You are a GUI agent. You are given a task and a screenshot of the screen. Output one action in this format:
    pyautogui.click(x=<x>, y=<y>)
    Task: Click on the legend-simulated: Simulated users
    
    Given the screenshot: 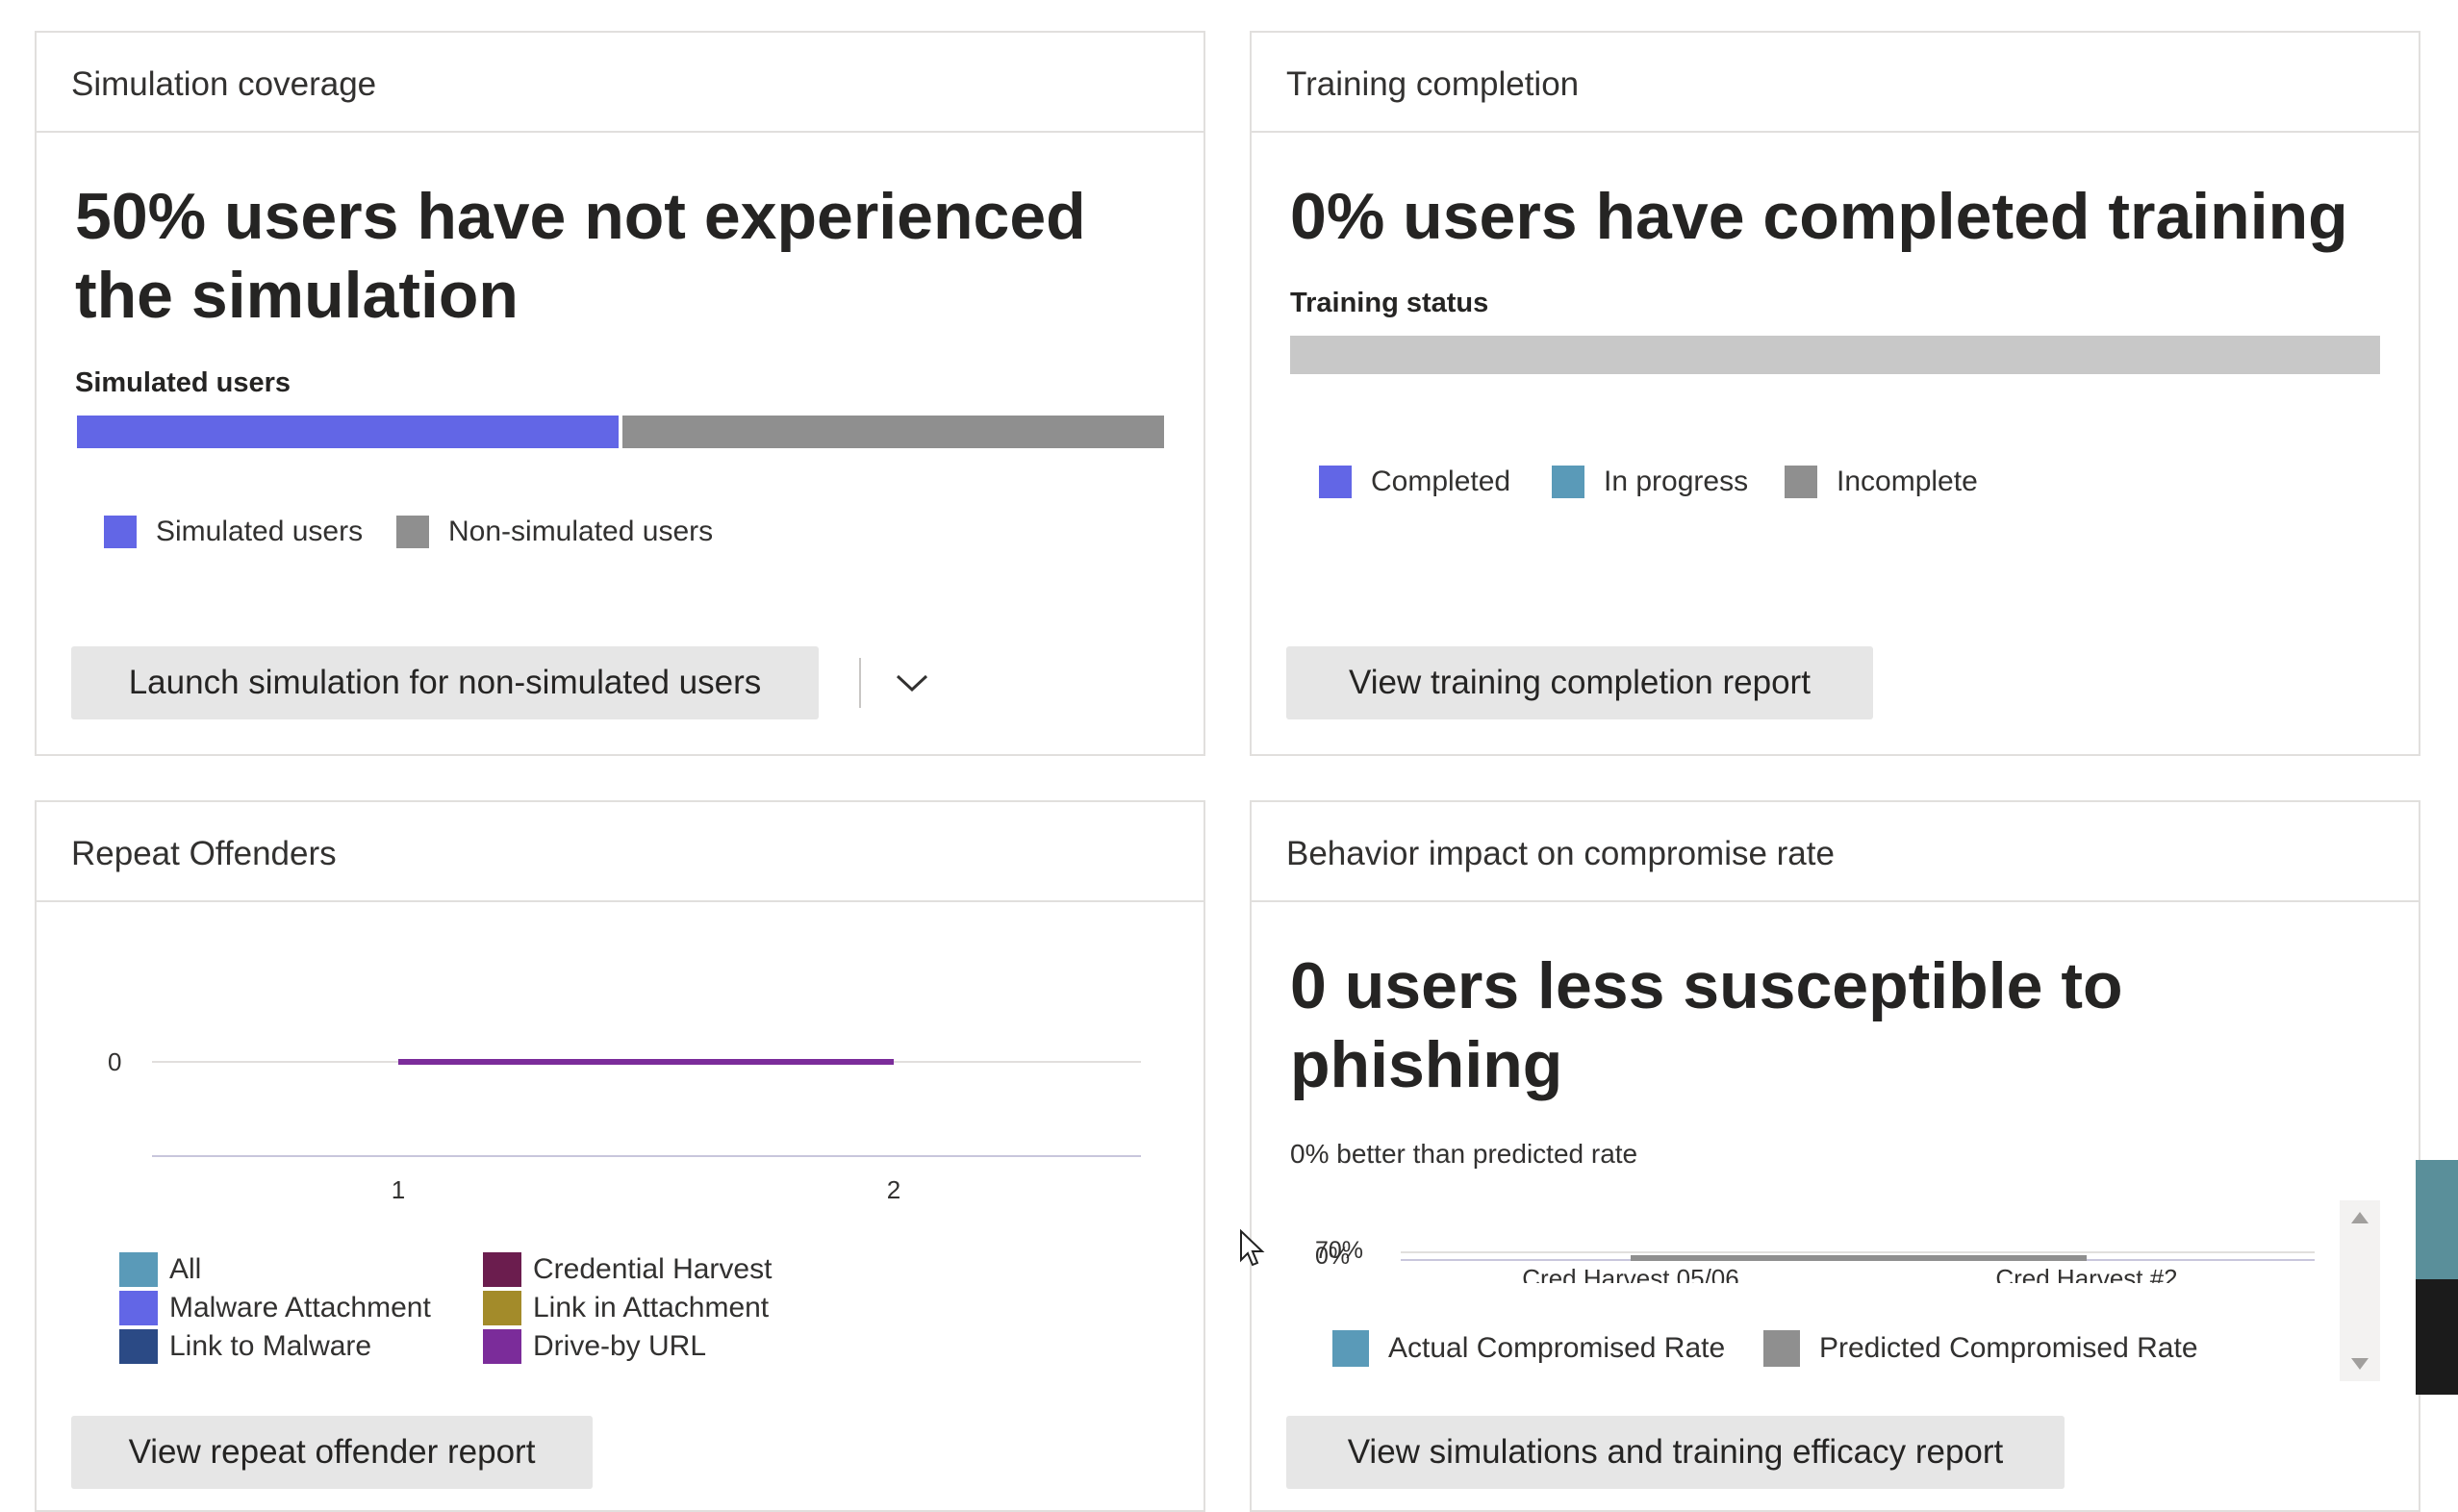 What is the action you would take?
    pyautogui.click(x=233, y=532)
    